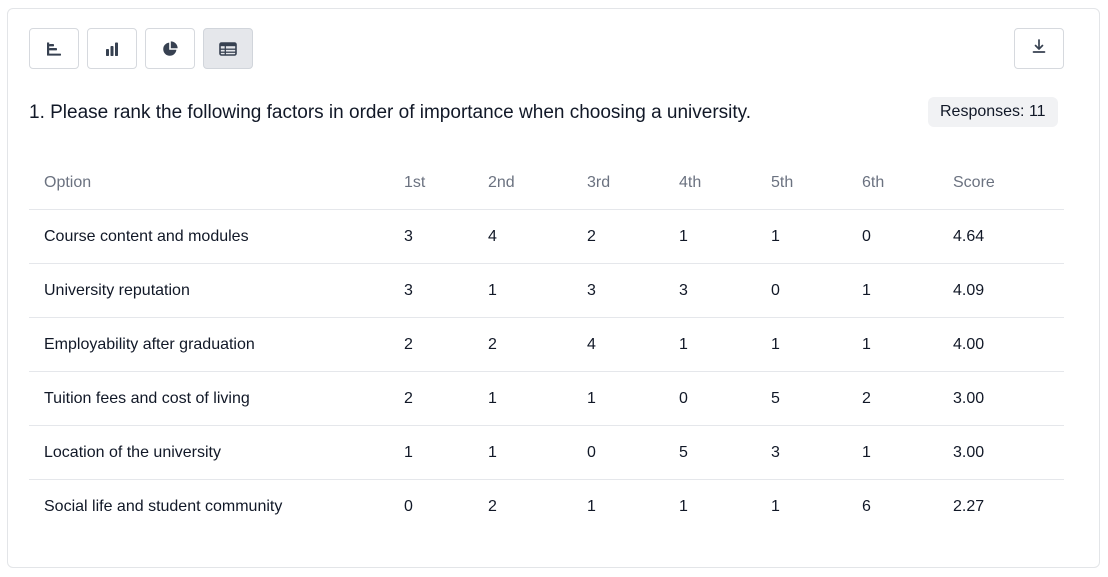  I want to click on table-view-button, so click(228, 48).